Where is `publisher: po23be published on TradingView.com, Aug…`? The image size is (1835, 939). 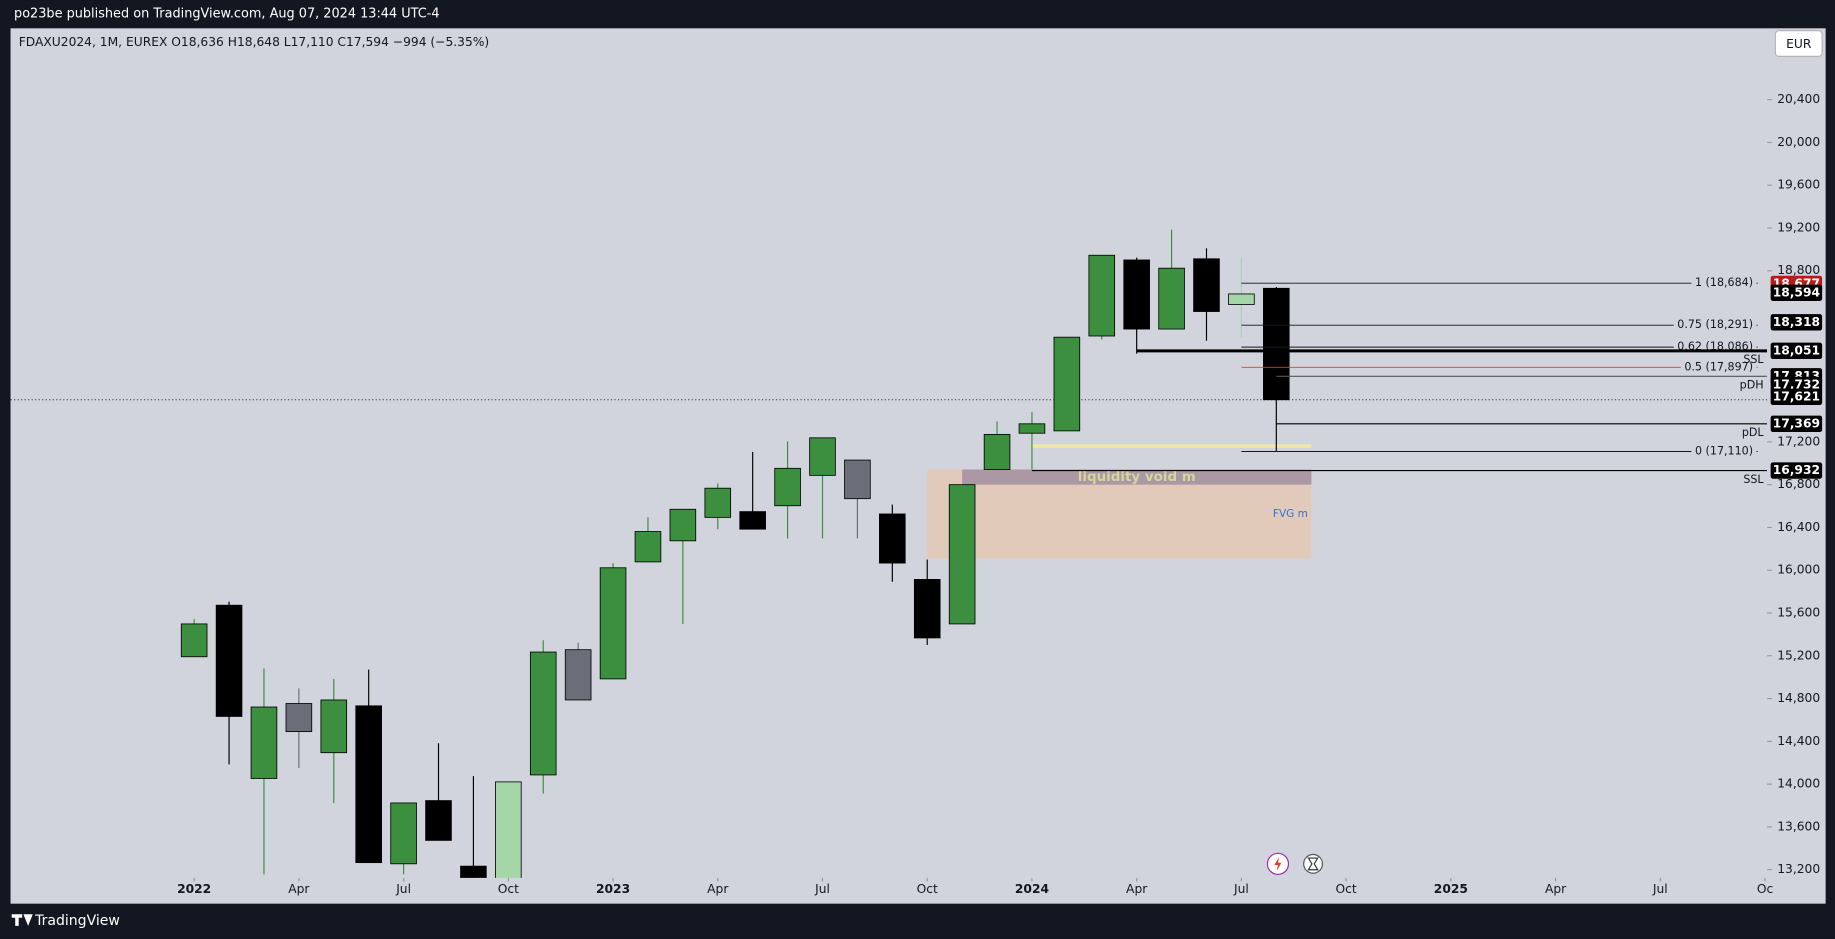 publisher: po23be published on TradingView.com, Aug… is located at coordinates (227, 14).